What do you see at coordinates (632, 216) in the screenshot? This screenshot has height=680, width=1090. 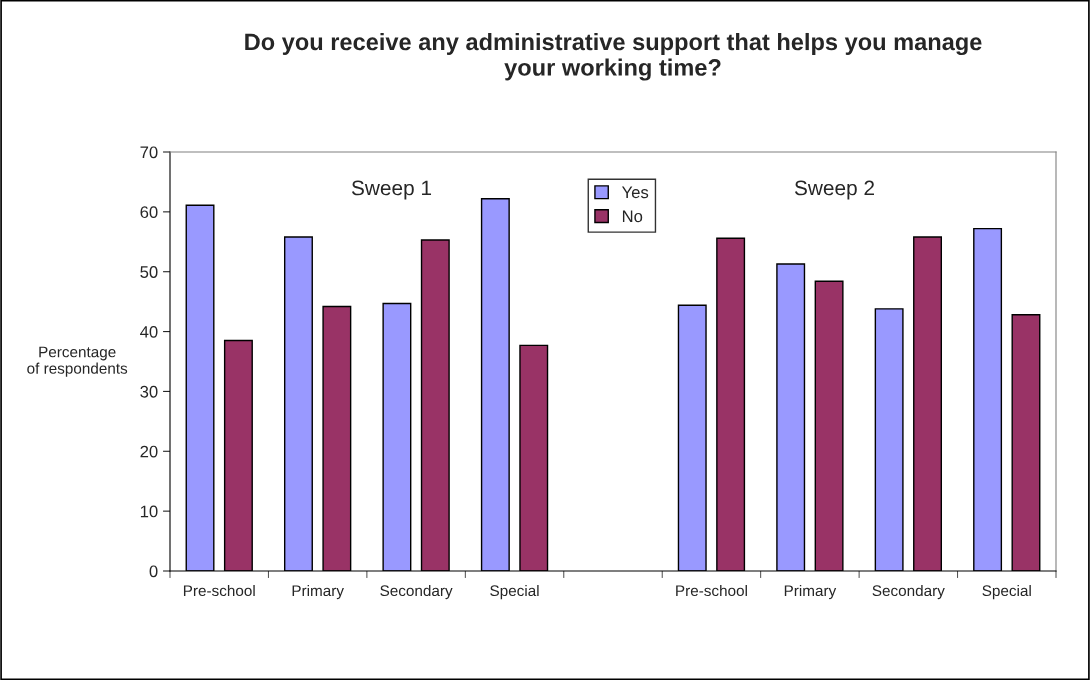 I see `legend-label: No` at bounding box center [632, 216].